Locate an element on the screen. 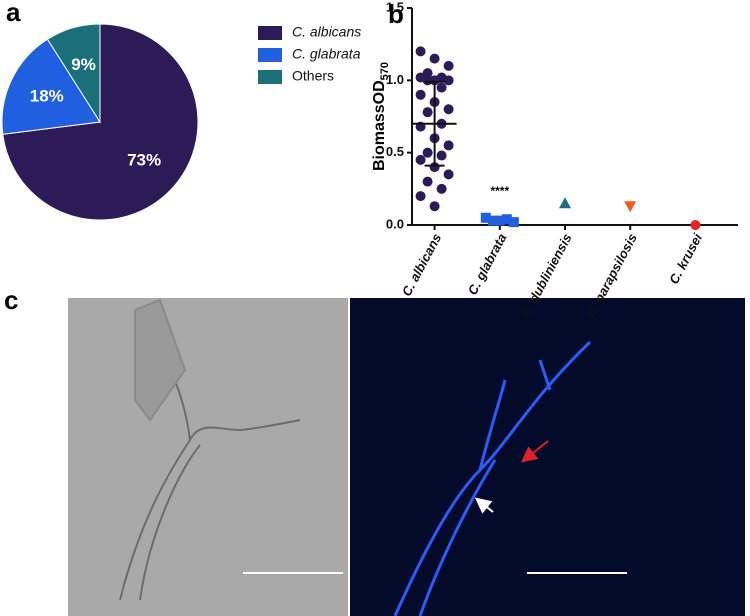  value-label: 73% is located at coordinates (144, 159).